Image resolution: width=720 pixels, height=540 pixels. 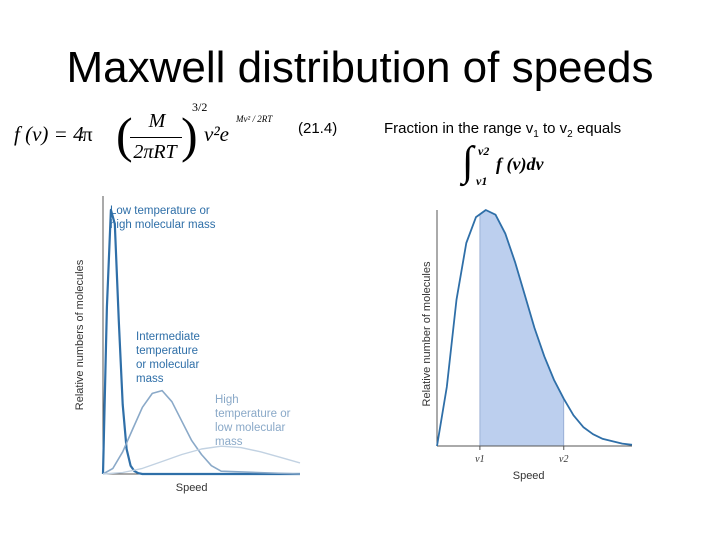 I want to click on fraction-statement: Fraction in the range v1 to v2 equals, so click(x=502, y=130).